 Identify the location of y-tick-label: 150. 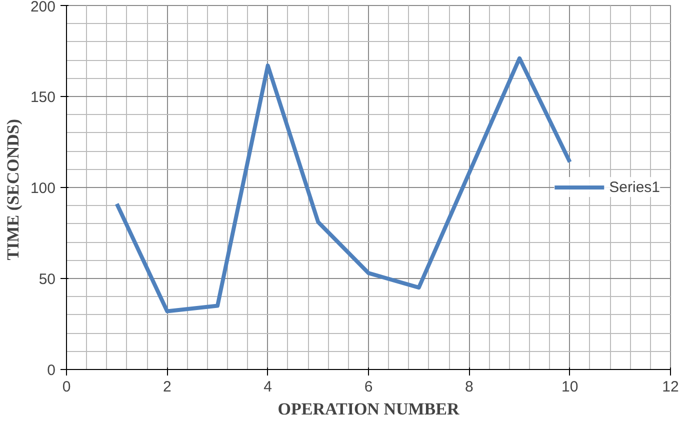
(43, 97).